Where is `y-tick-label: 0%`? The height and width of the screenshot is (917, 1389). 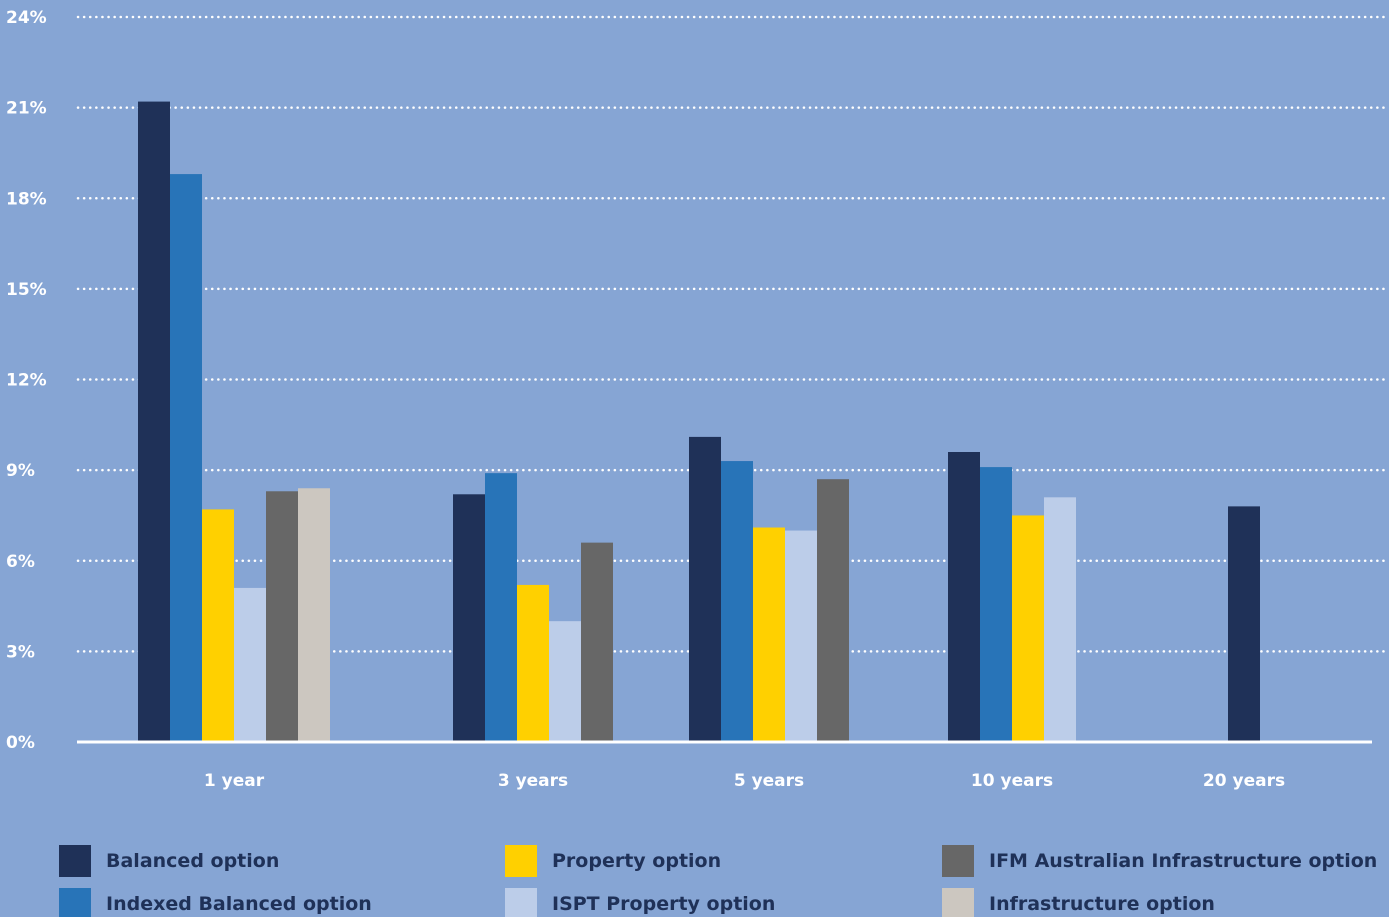 y-tick-label: 0% is located at coordinates (20, 743).